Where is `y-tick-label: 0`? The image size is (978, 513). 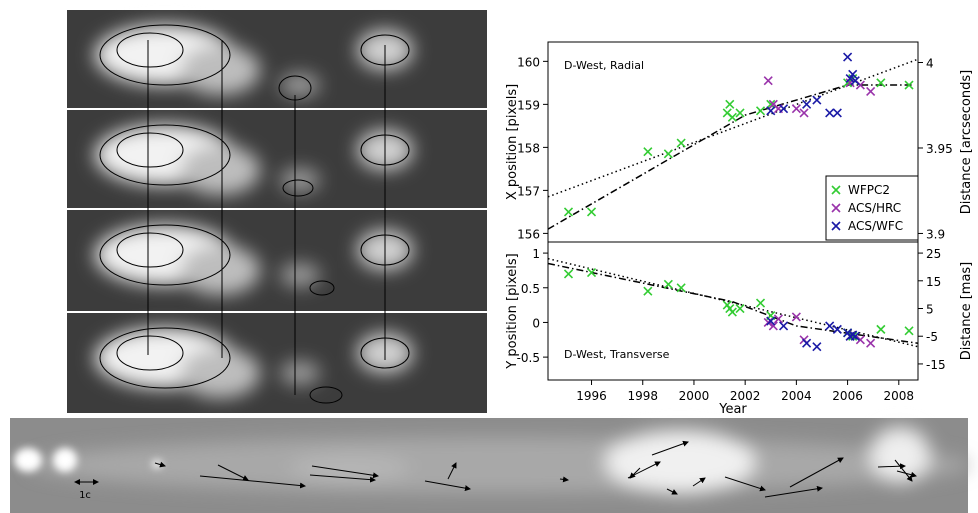 y-tick-label: 0 is located at coordinates (536, 323).